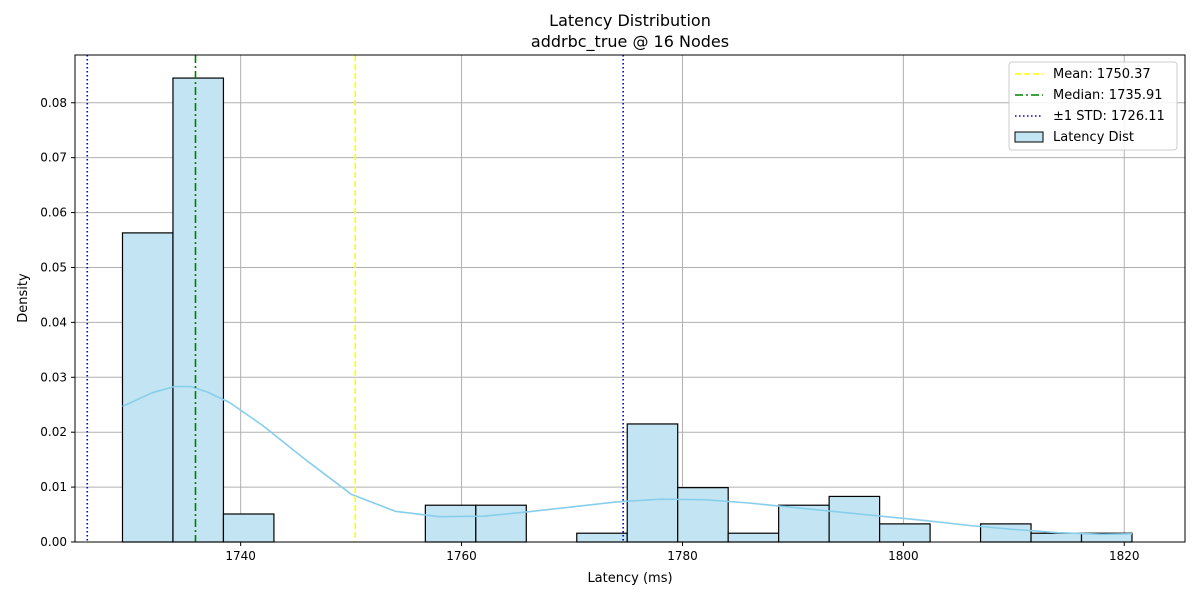 Image resolution: width=1200 pixels, height=600 pixels. Describe the element at coordinates (53, 158) in the screenshot. I see `y-tick-label: 0.07` at that location.